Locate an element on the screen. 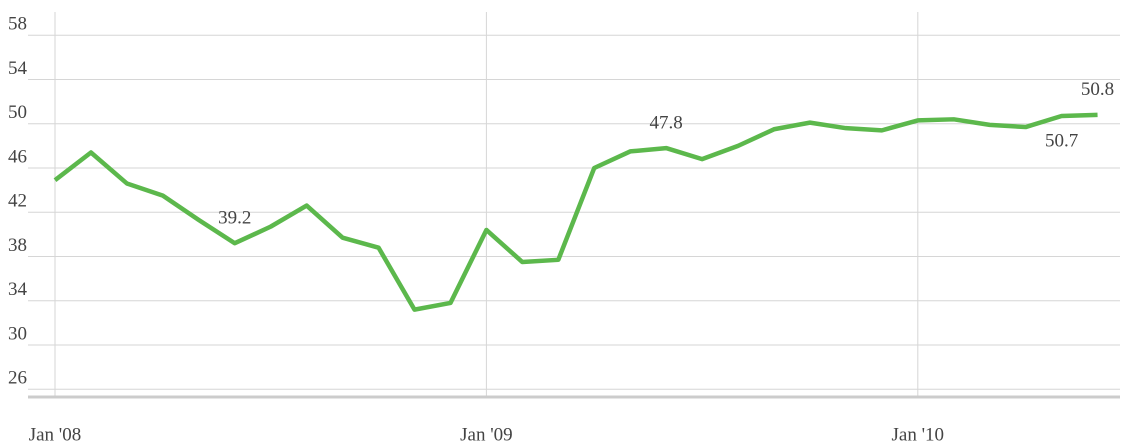  y-tick-label: 46 is located at coordinates (17, 156).